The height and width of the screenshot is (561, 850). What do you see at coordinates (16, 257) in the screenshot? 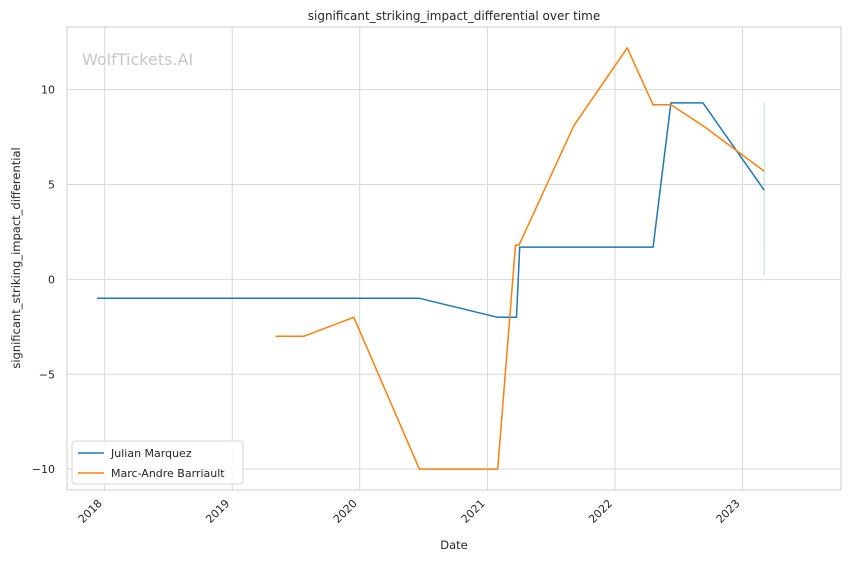
I see `y-axis-label: significant_striking_impact_differential` at bounding box center [16, 257].